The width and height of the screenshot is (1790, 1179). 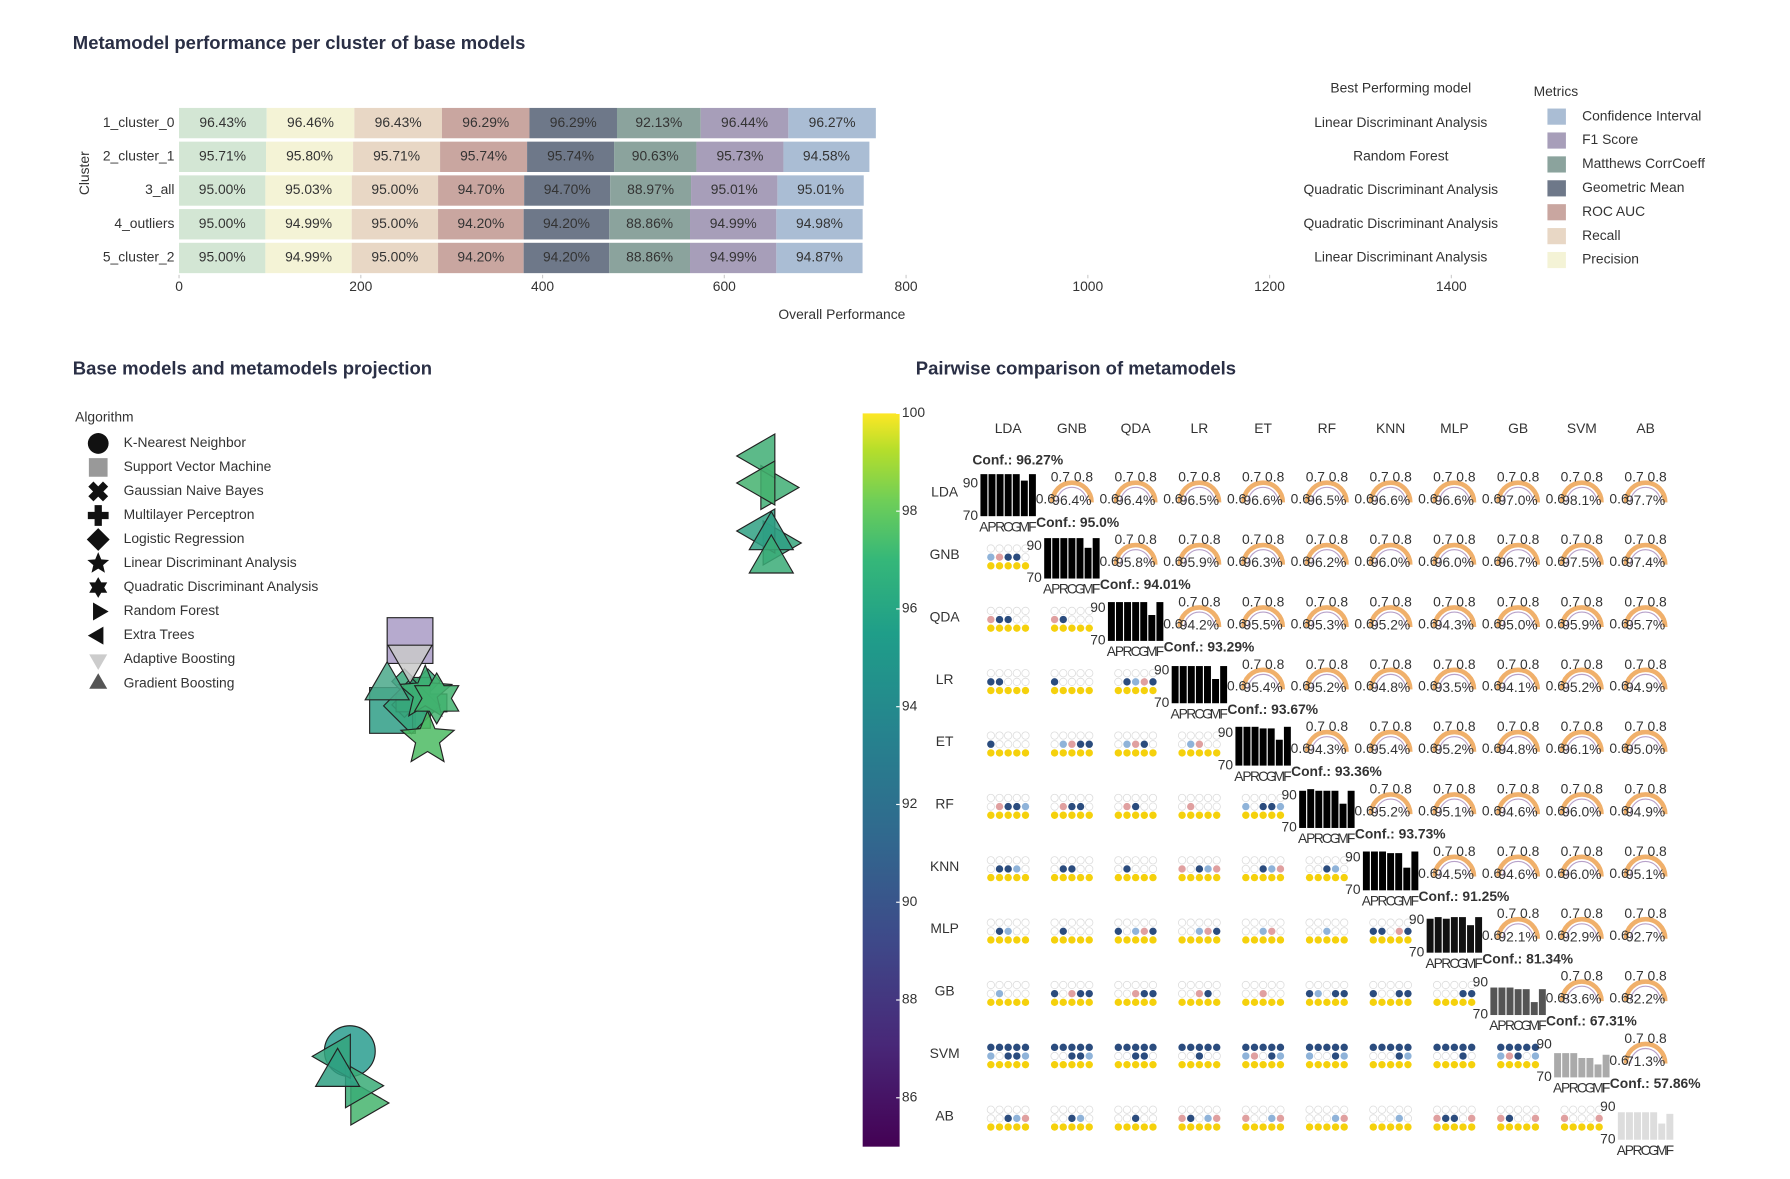 I want to click on column-label: ET, so click(x=1263, y=428).